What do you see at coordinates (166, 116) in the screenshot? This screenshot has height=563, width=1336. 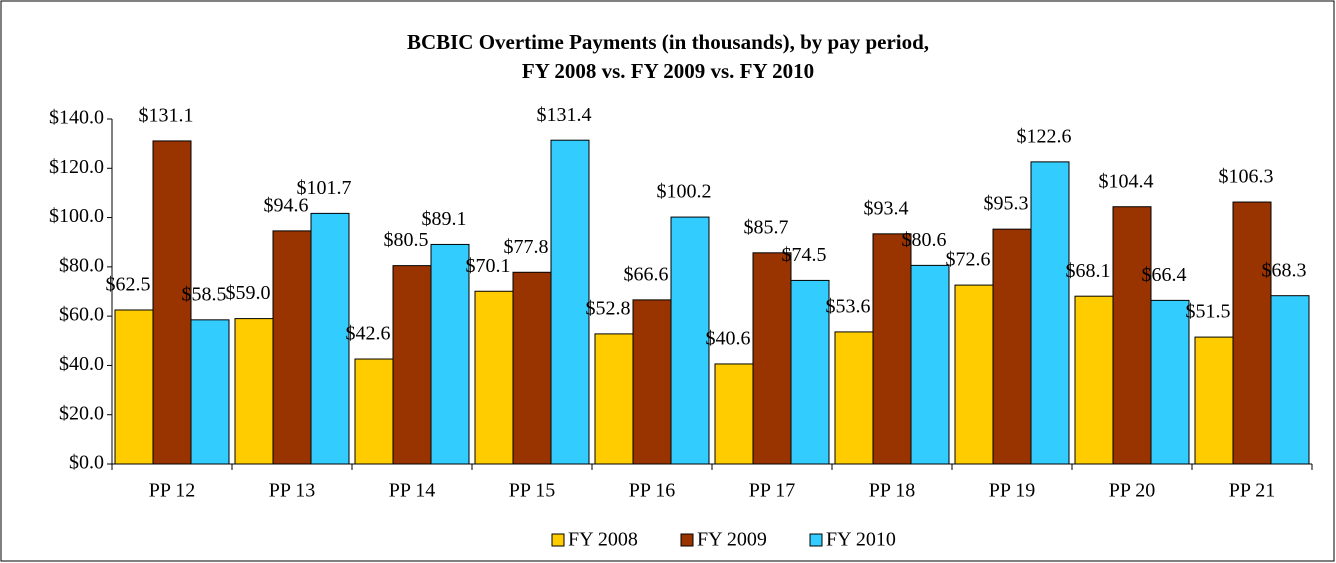 I see `data-label: $131.1` at bounding box center [166, 116].